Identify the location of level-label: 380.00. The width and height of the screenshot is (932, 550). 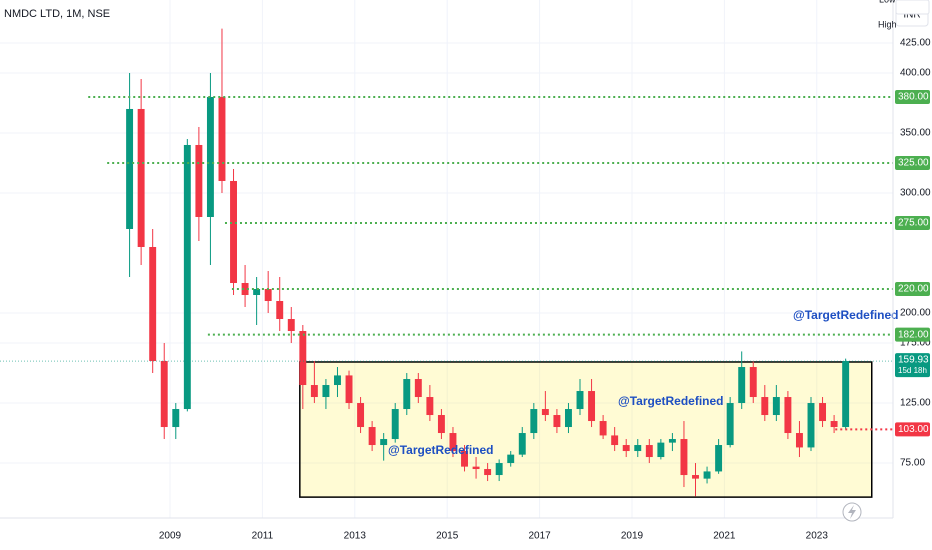
(913, 97).